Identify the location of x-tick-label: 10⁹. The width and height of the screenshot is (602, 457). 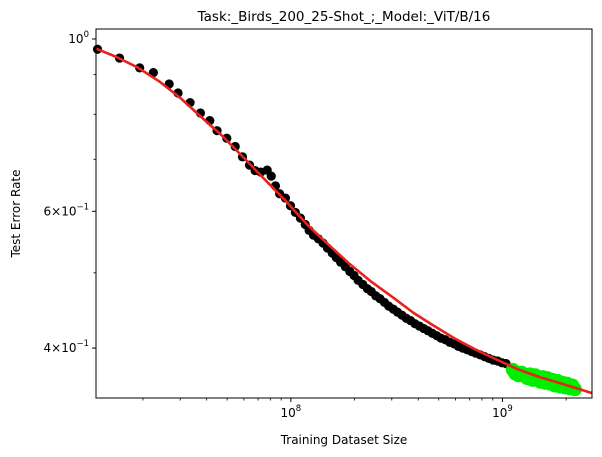
(502, 412).